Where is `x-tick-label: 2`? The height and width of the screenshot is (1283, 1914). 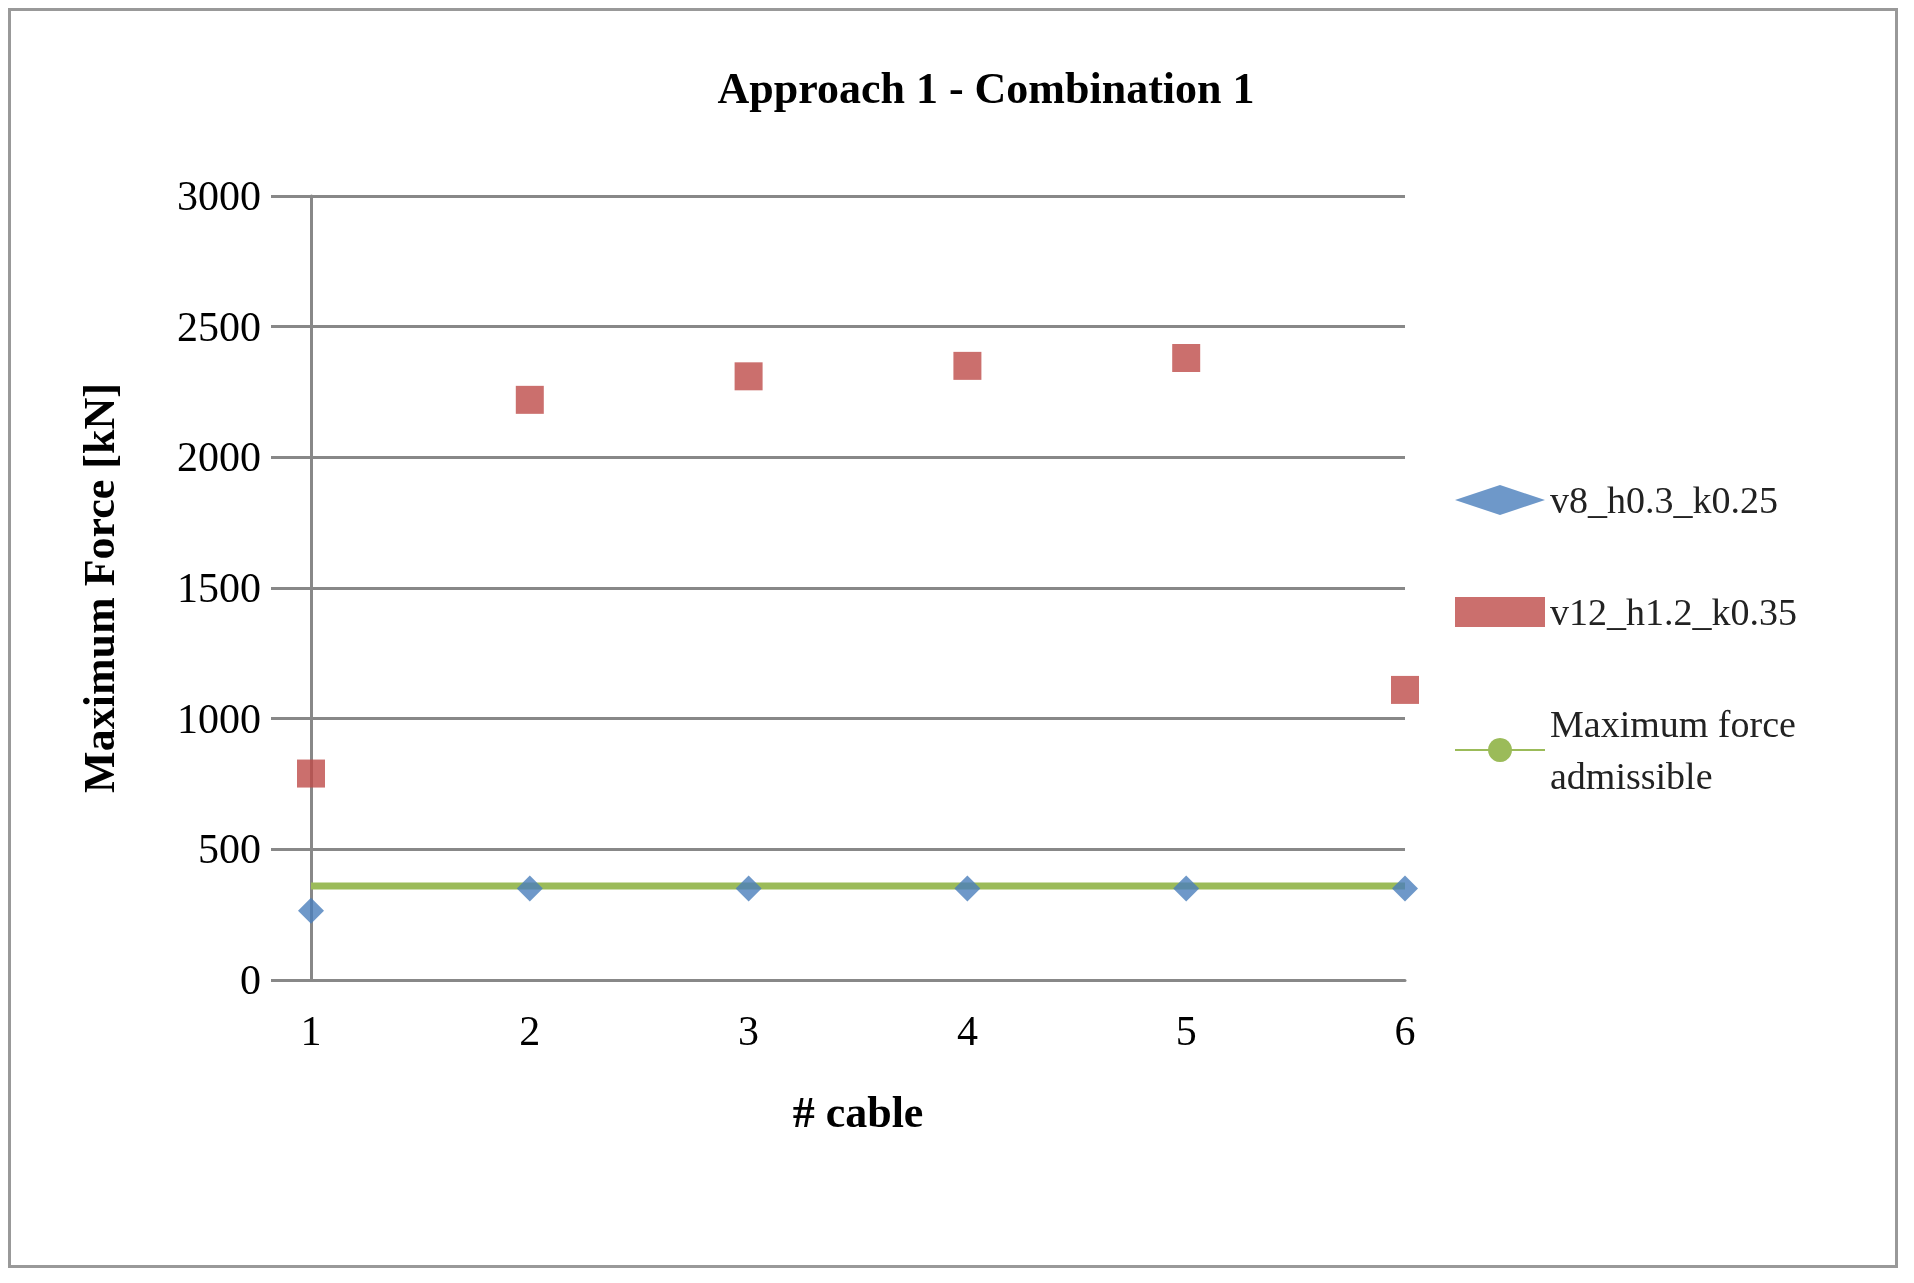
x-tick-label: 2 is located at coordinates (530, 1031).